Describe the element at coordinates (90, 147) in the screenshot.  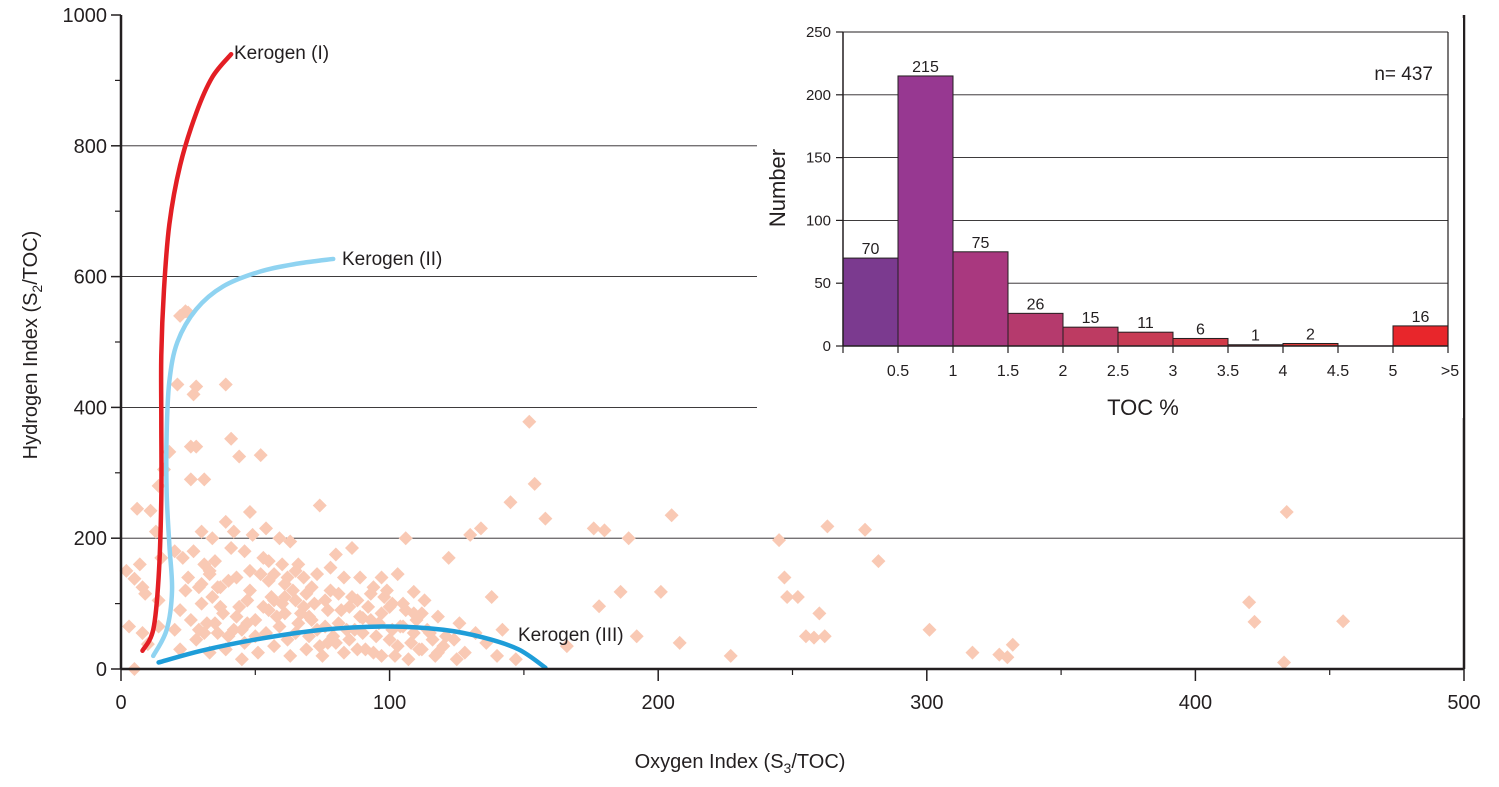
I see `y-tick-label: 800` at that location.